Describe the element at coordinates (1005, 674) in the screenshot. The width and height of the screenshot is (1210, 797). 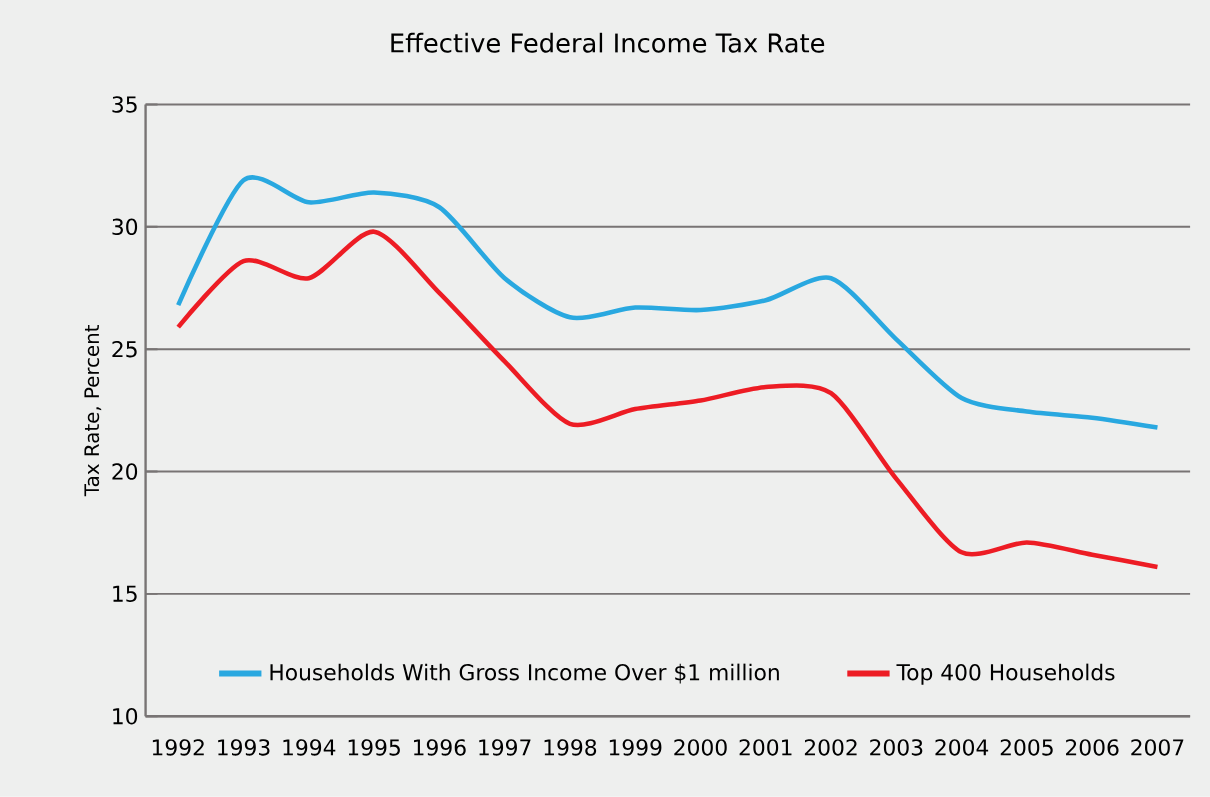
I see `legend-label: Top 400 Households` at that location.